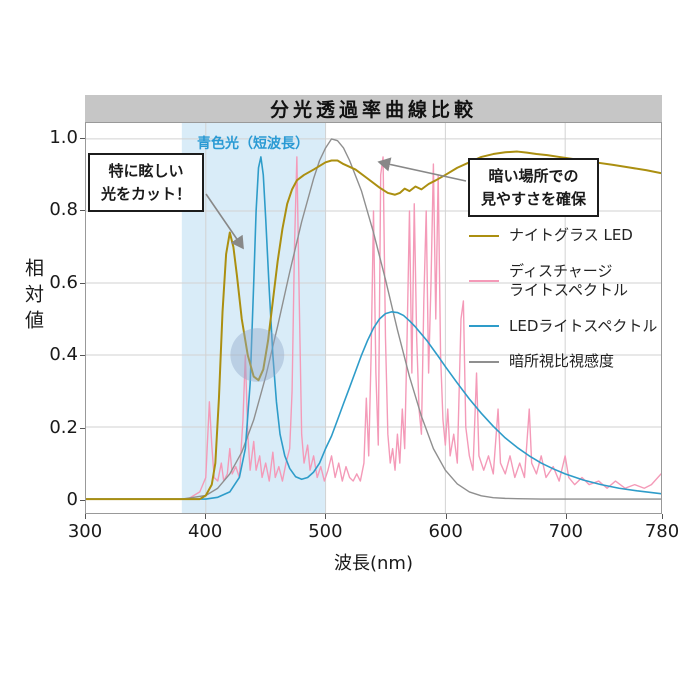  I want to click on legend-label: 暗所視比視感度, so click(562, 361).